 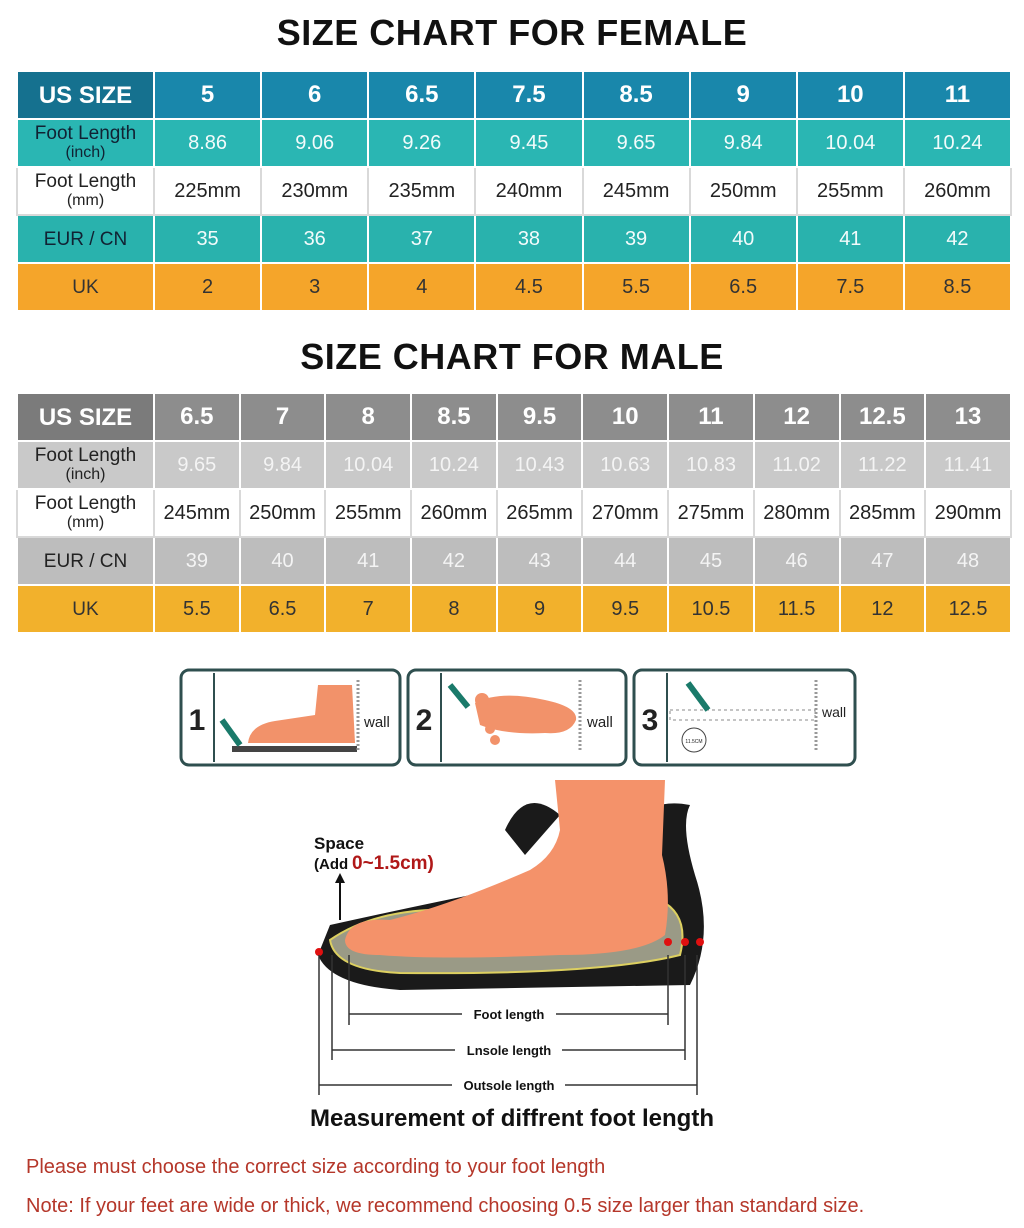 I want to click on row-label-text: US SIZE, so click(x=85, y=417).